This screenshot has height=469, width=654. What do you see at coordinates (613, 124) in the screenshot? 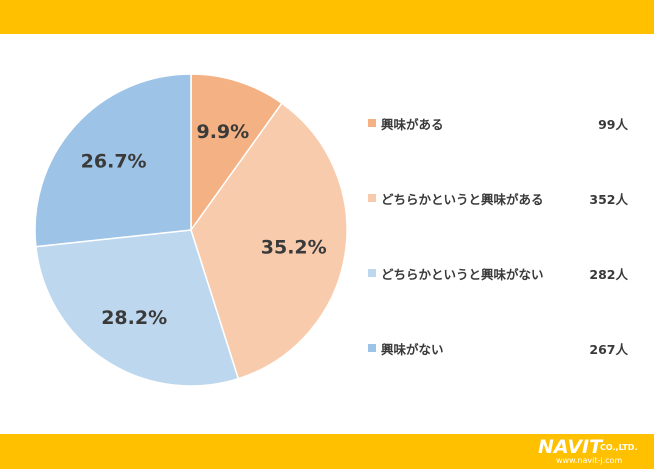
I see `legend-count-1: 99人` at bounding box center [613, 124].